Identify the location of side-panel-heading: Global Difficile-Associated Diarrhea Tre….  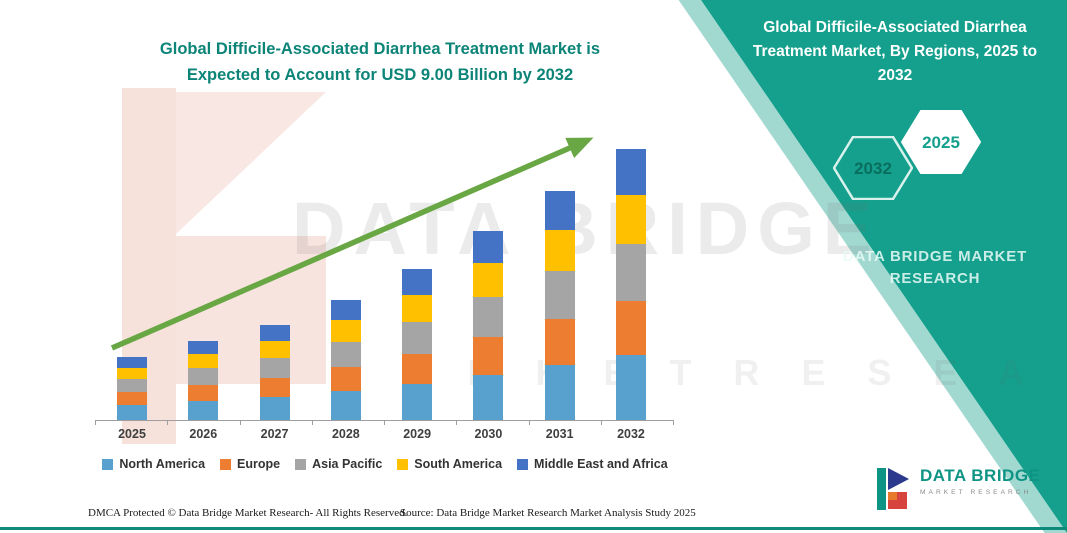
(895, 51).